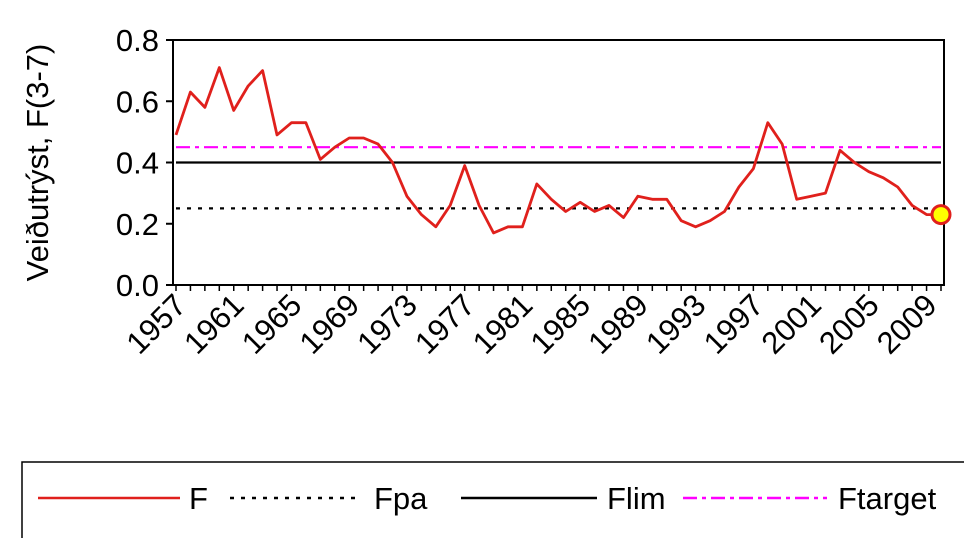 The image size is (964, 538). Describe the element at coordinates (618, 324) in the screenshot. I see `x-tick-label: 1989` at that location.